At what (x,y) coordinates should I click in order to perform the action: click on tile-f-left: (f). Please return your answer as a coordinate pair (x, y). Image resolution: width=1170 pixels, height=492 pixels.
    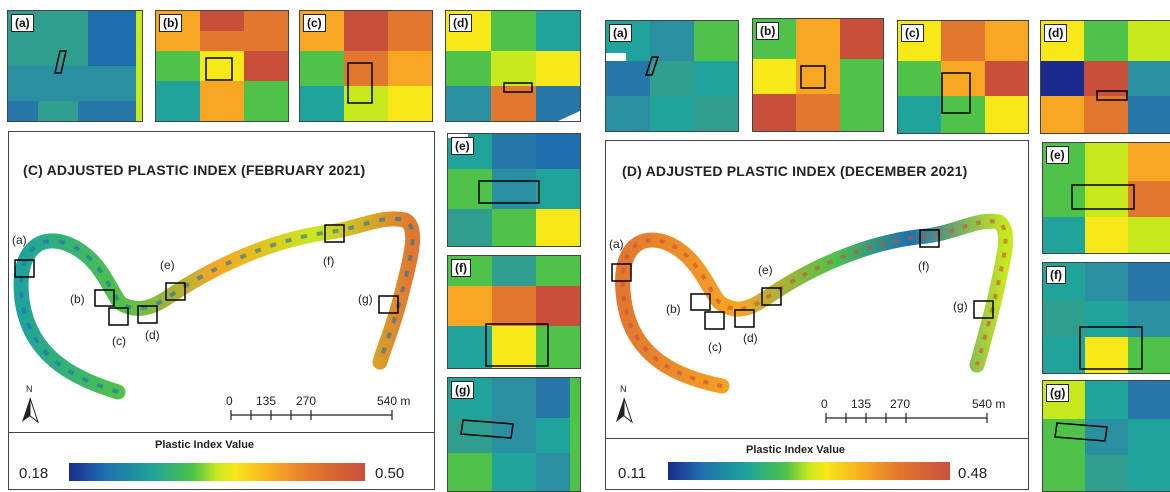
    Looking at the image, I should click on (514, 312).